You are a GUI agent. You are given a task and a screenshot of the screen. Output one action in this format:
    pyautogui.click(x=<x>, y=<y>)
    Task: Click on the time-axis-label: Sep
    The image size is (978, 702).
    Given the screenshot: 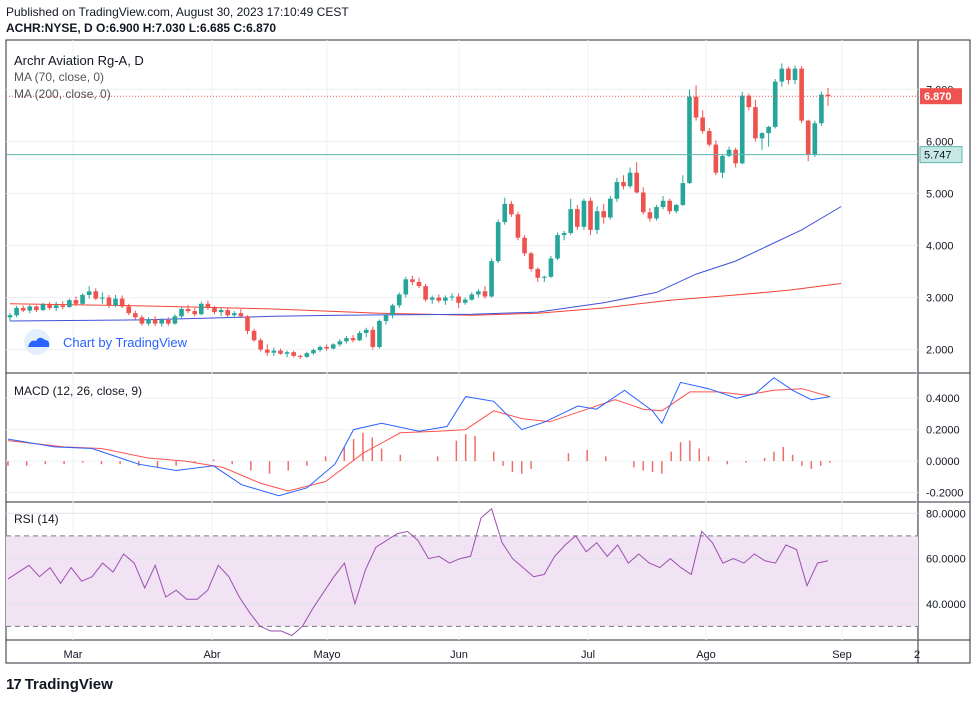 What is the action you would take?
    pyautogui.click(x=842, y=655)
    